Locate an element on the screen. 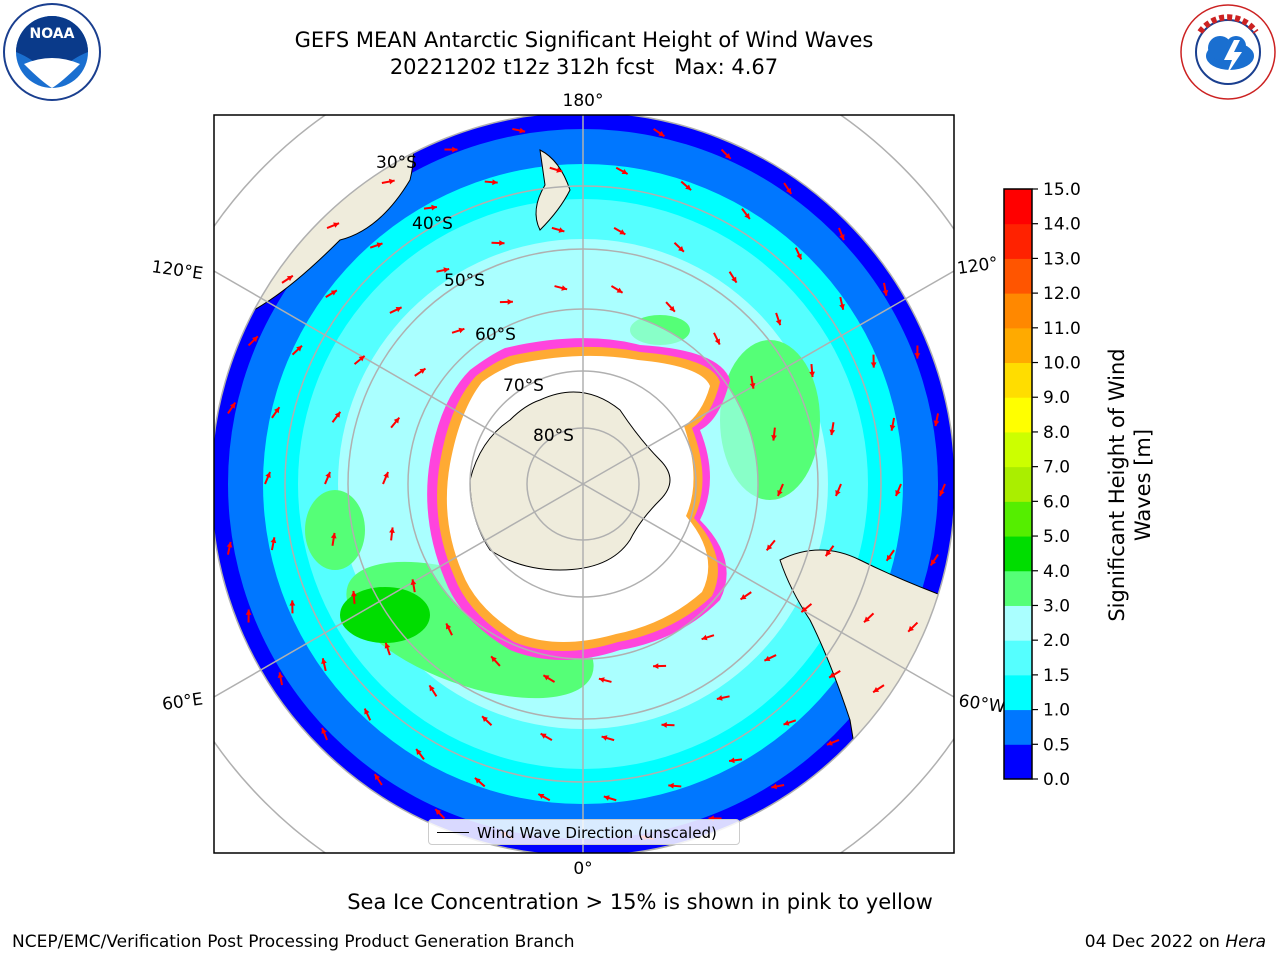 This screenshot has height=960, width=1280. legend: Wind Wave Direction (unscaled) is located at coordinates (584, 832).